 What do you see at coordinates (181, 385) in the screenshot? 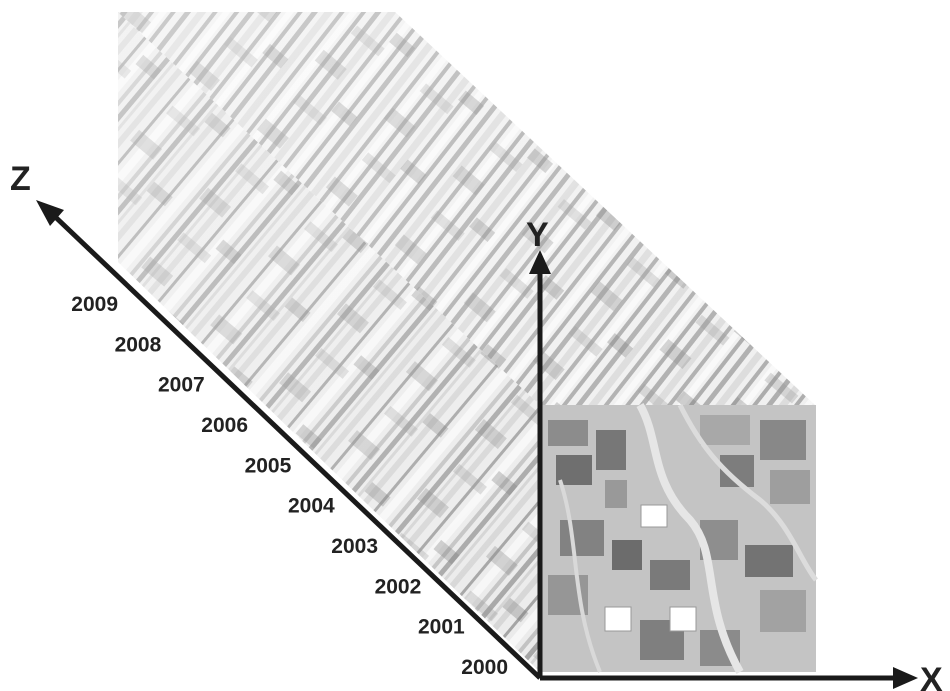
I see `year-label-2007: 2007` at bounding box center [181, 385].